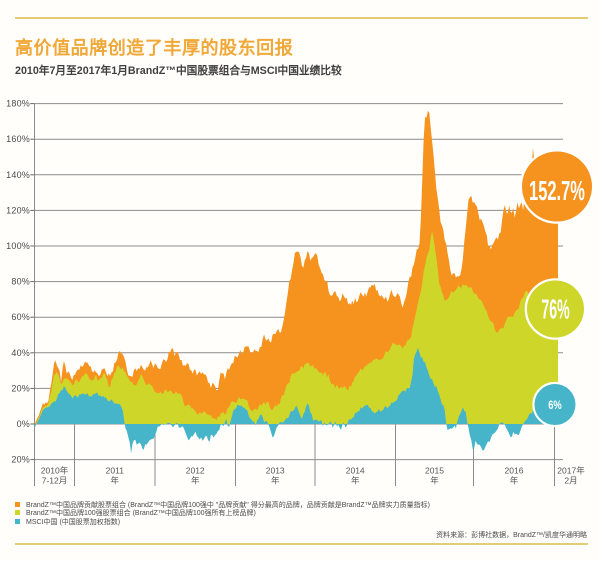 This screenshot has height=561, width=600. I want to click on svg-text: 40%, so click(20, 353).